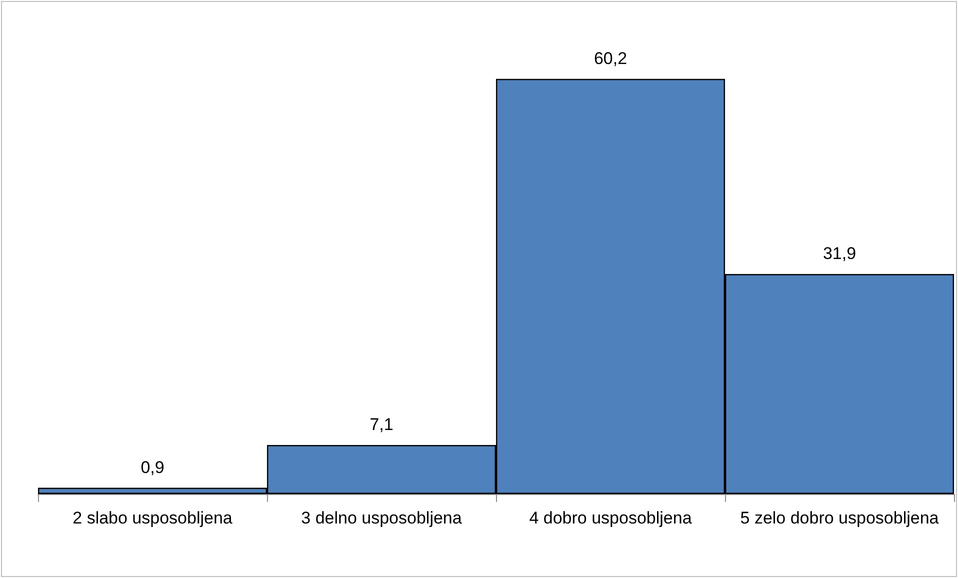 Image resolution: width=958 pixels, height=578 pixels. Describe the element at coordinates (611, 58) in the screenshot. I see `data-label: 60,2` at that location.